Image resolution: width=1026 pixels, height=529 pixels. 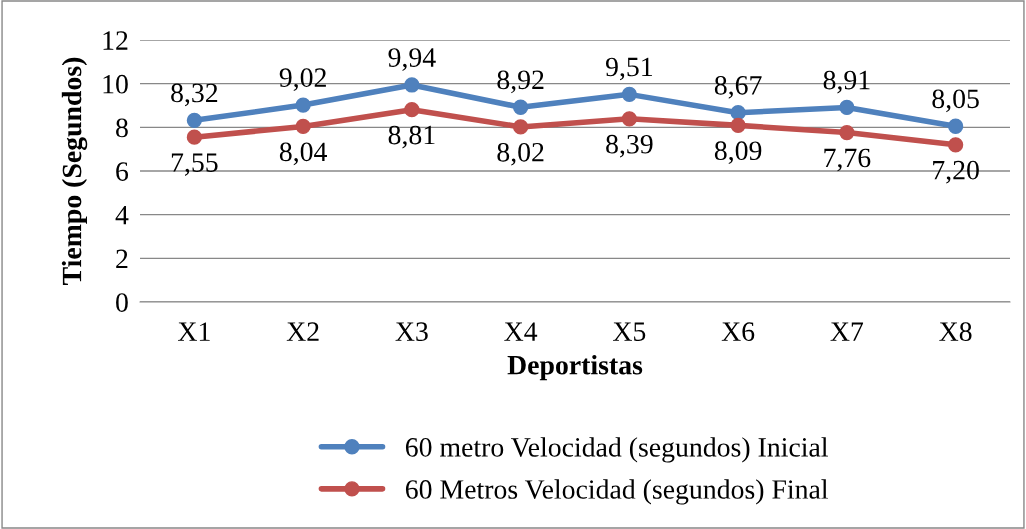 I want to click on x-tick-label: X4, so click(x=521, y=331).